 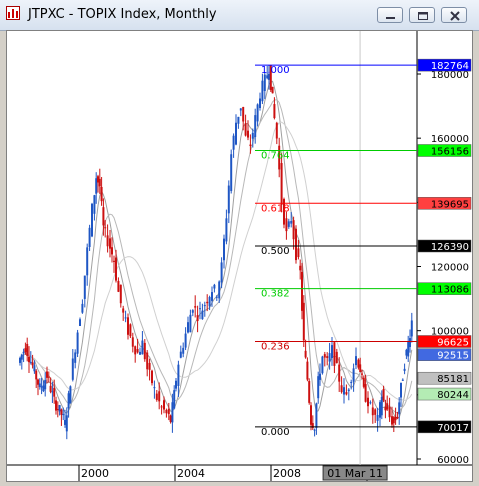 I want to click on close-button, so click(x=454, y=15).